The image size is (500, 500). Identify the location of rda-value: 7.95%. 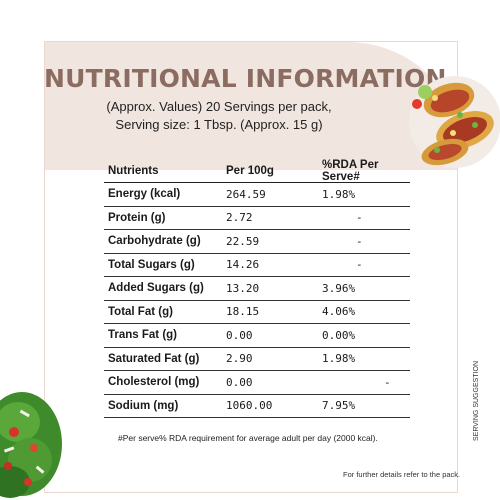
(339, 406).